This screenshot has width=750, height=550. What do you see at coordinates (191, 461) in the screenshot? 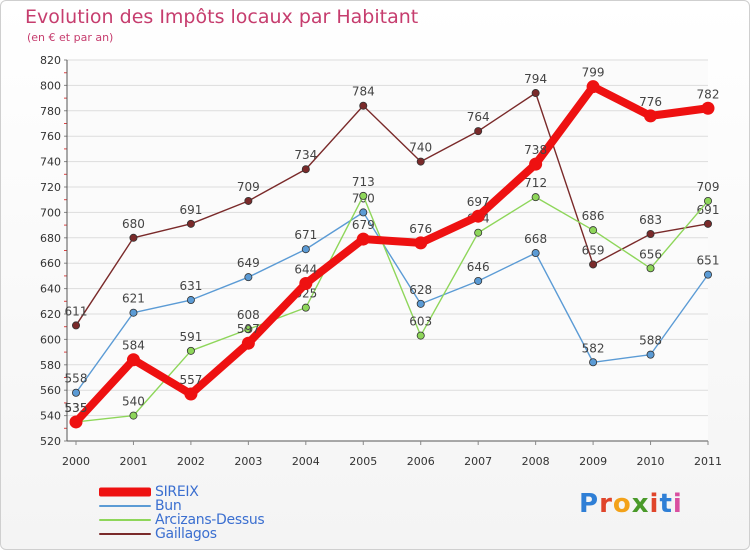
I see `x-tick-label-2002: 2002` at bounding box center [191, 461].